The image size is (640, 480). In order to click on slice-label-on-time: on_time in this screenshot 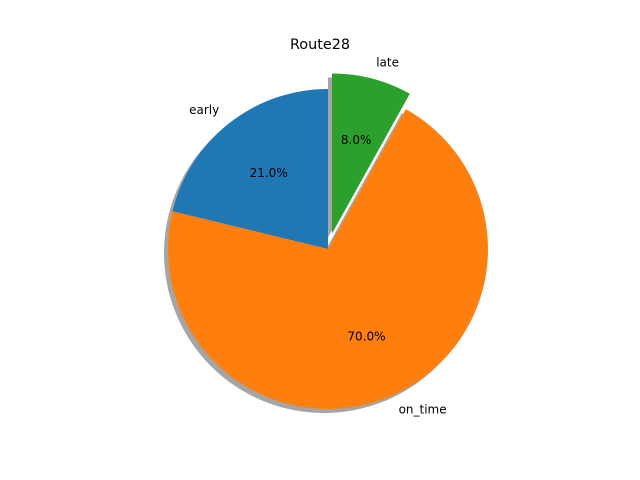, I will do `click(423, 410)`.